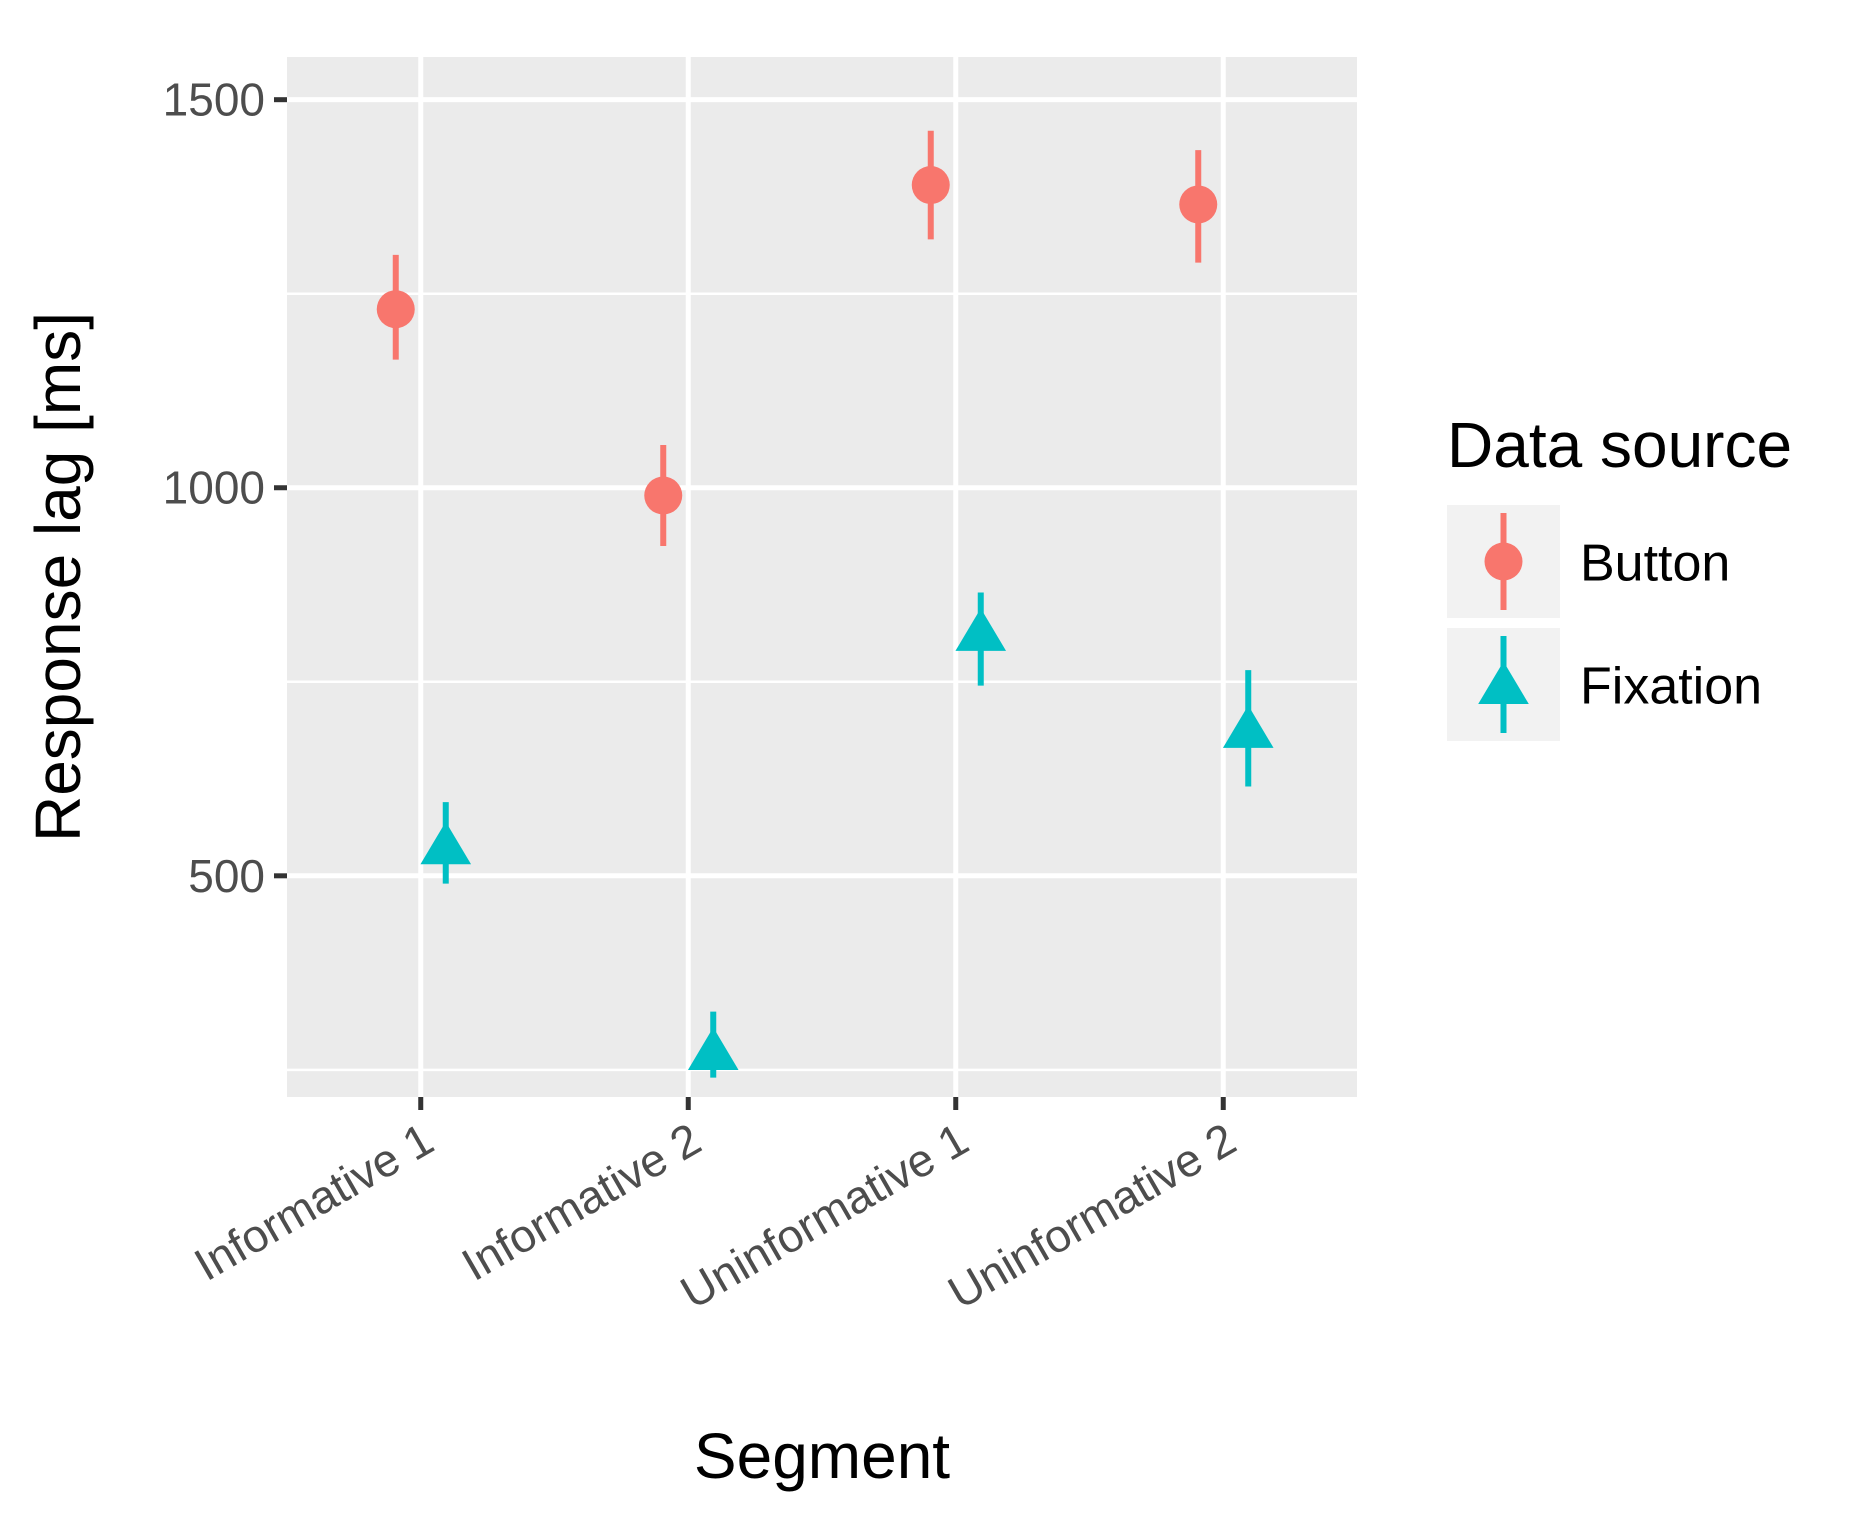  What do you see at coordinates (581, 1202) in the screenshot?
I see `x-tick-label: Informative 2` at bounding box center [581, 1202].